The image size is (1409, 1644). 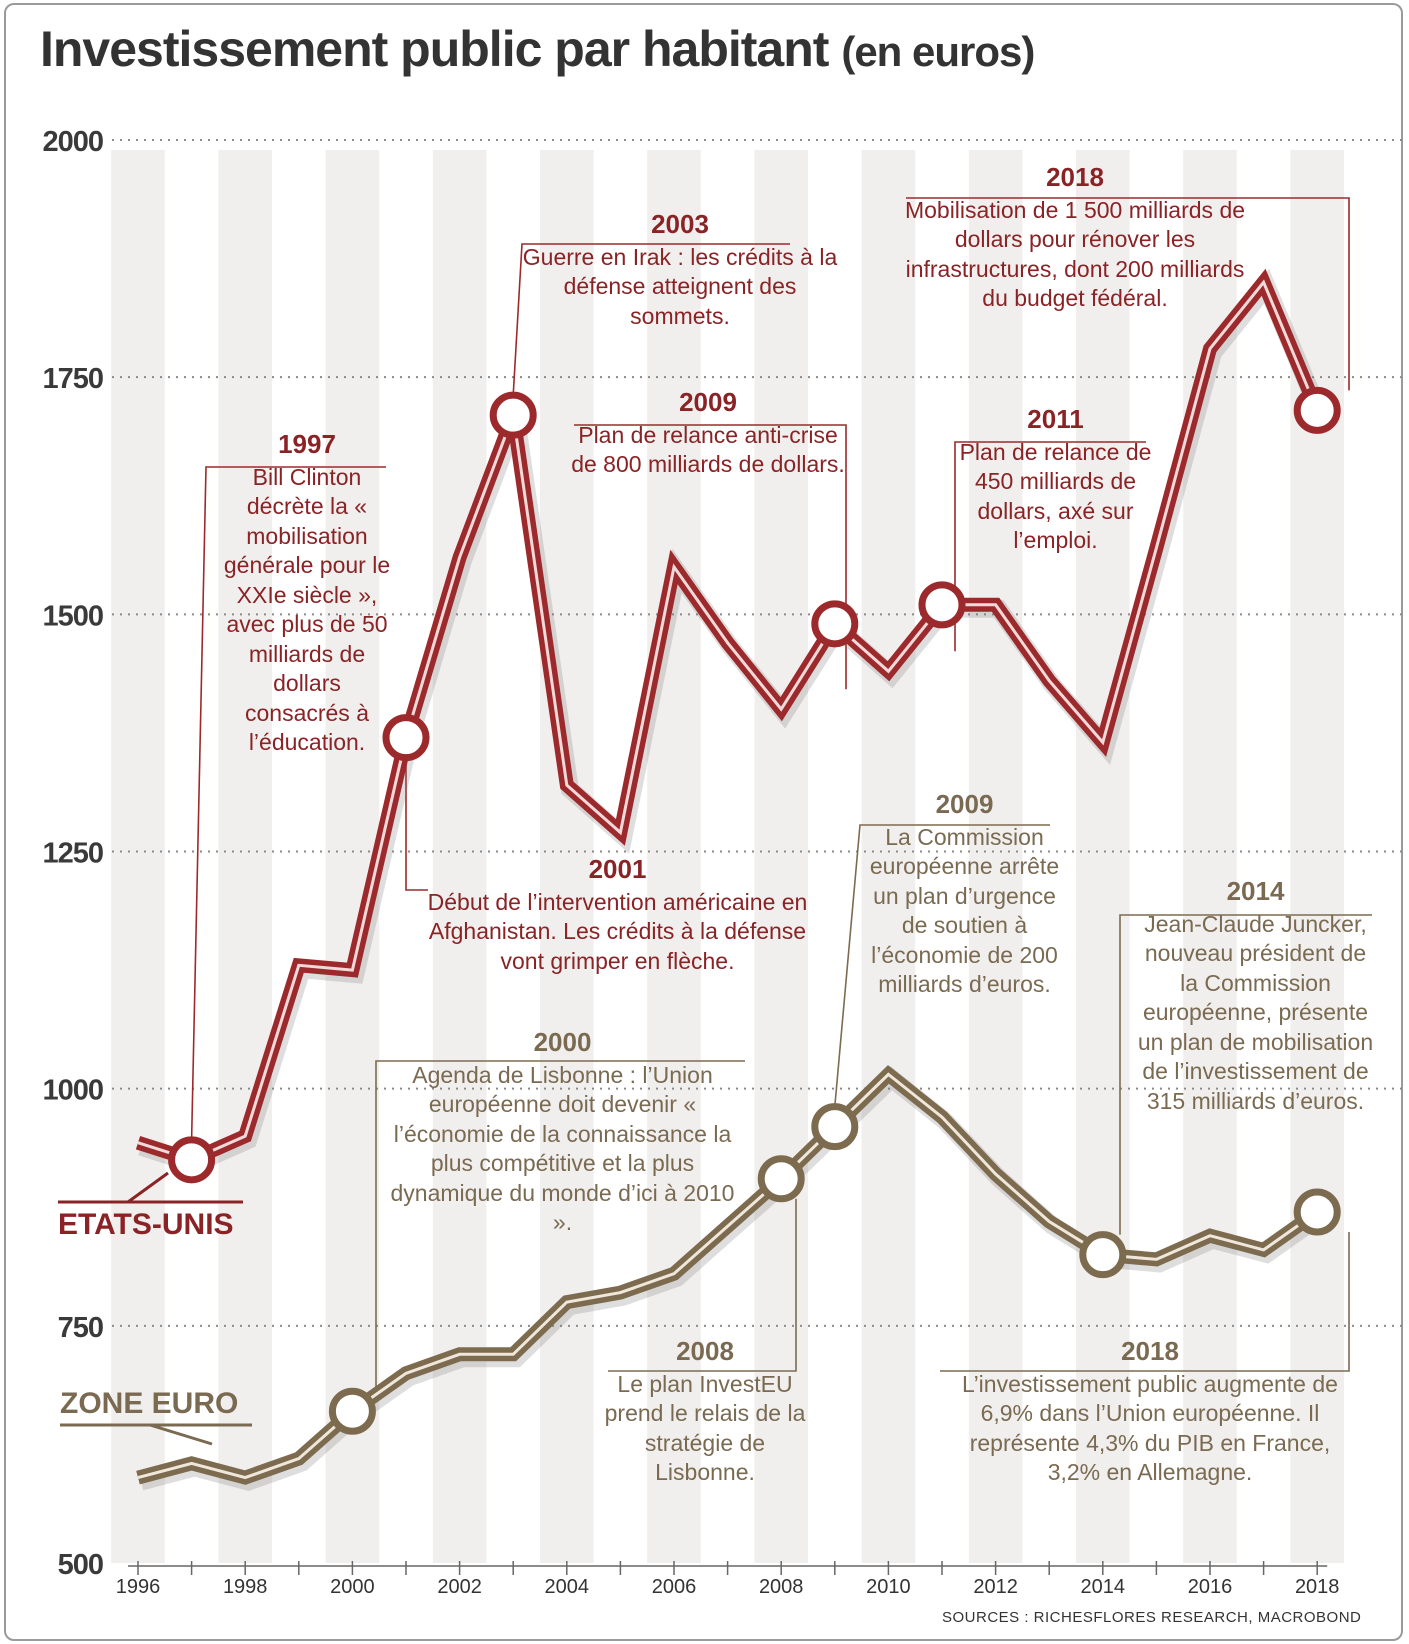 I want to click on band-1996, so click(x=138, y=856).